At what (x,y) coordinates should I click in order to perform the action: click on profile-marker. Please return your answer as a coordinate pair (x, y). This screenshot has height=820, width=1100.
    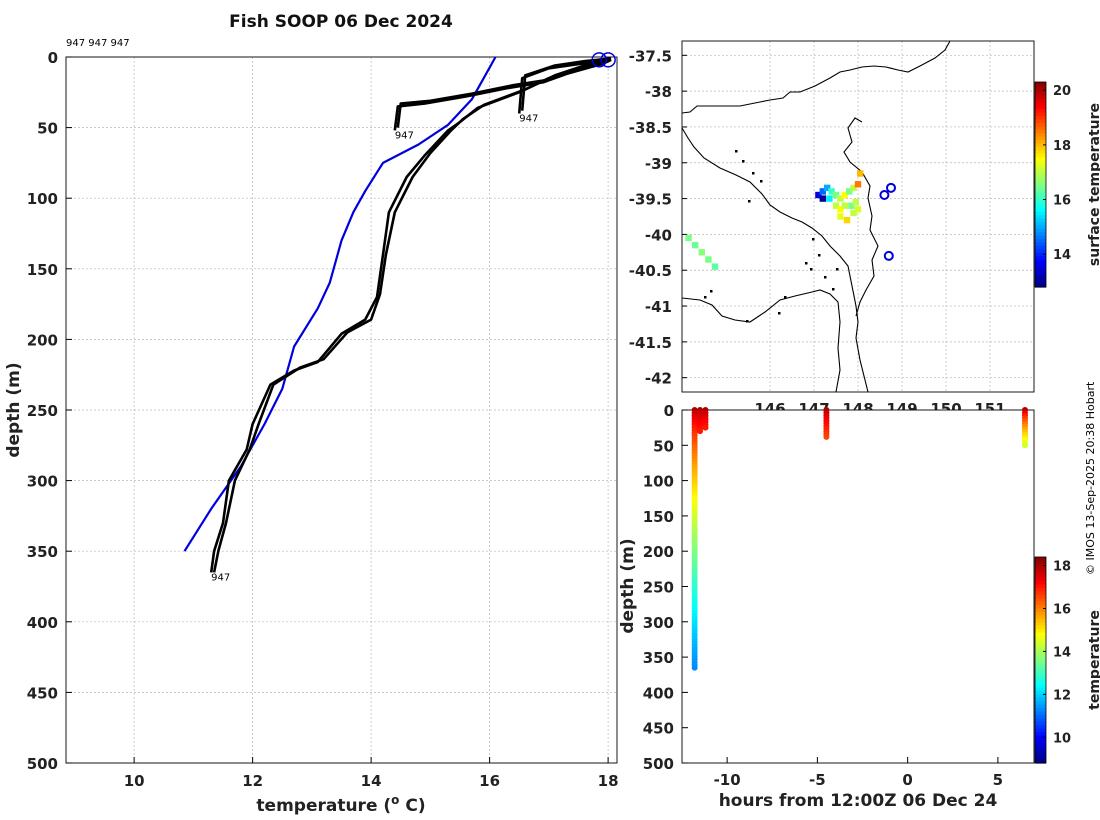
    Looking at the image, I should click on (608, 60).